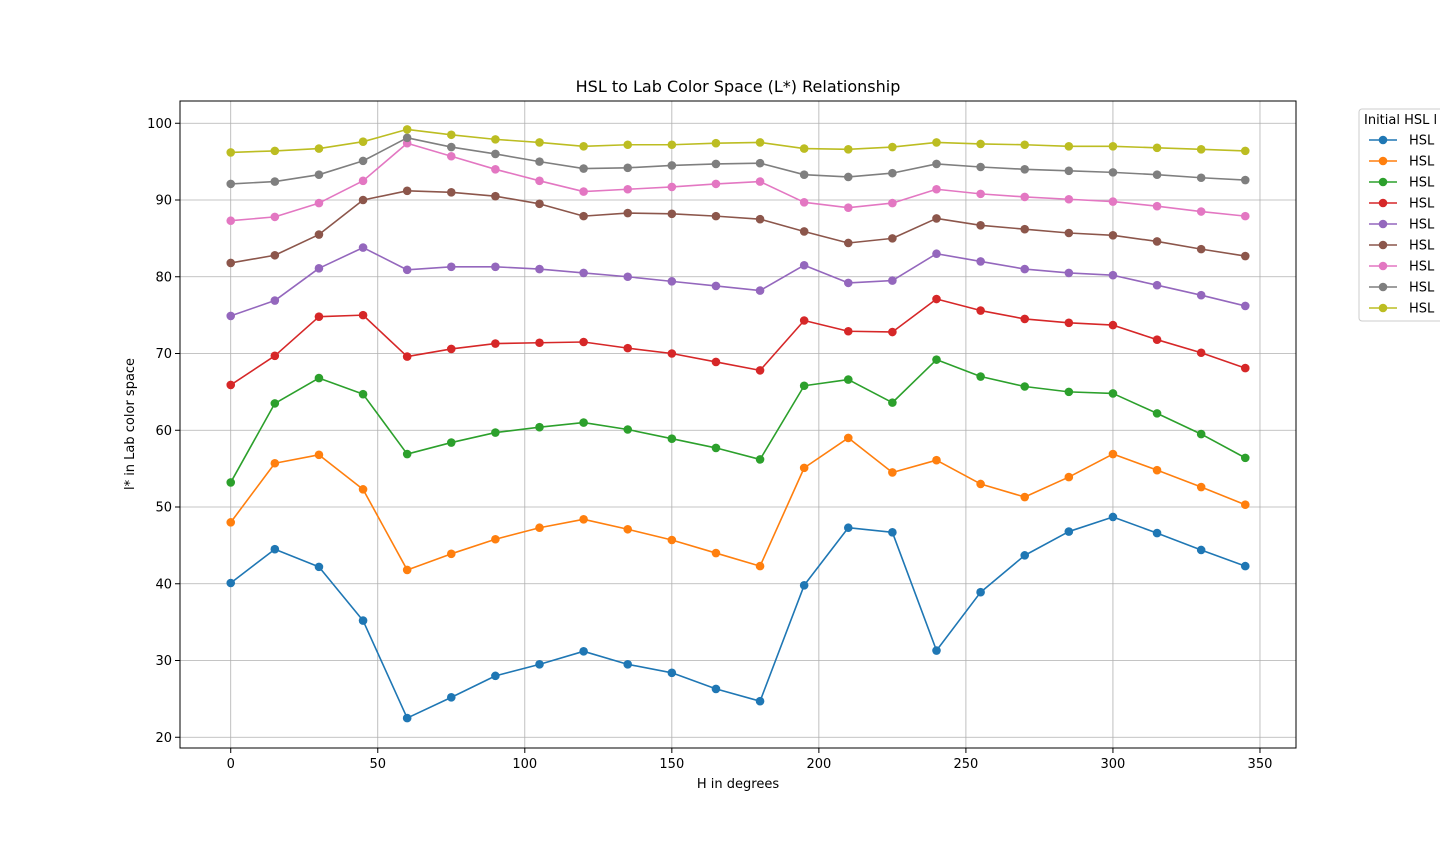 The height and width of the screenshot is (844, 1440). I want to click on y-tick-label: 90, so click(163, 201).